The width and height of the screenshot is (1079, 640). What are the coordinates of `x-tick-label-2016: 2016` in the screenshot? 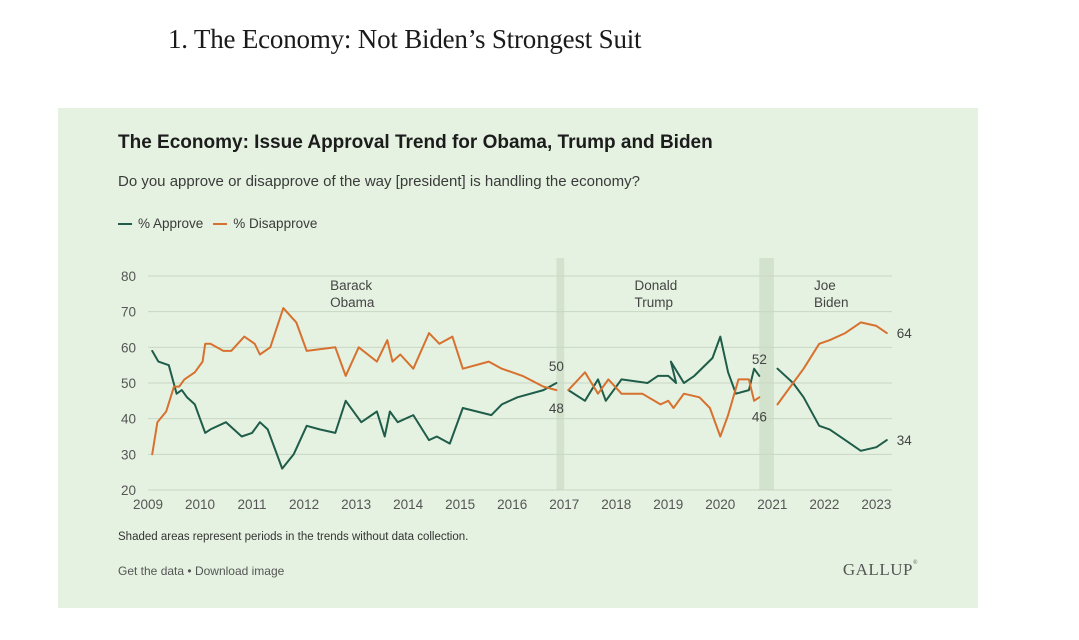 It's located at (512, 504).